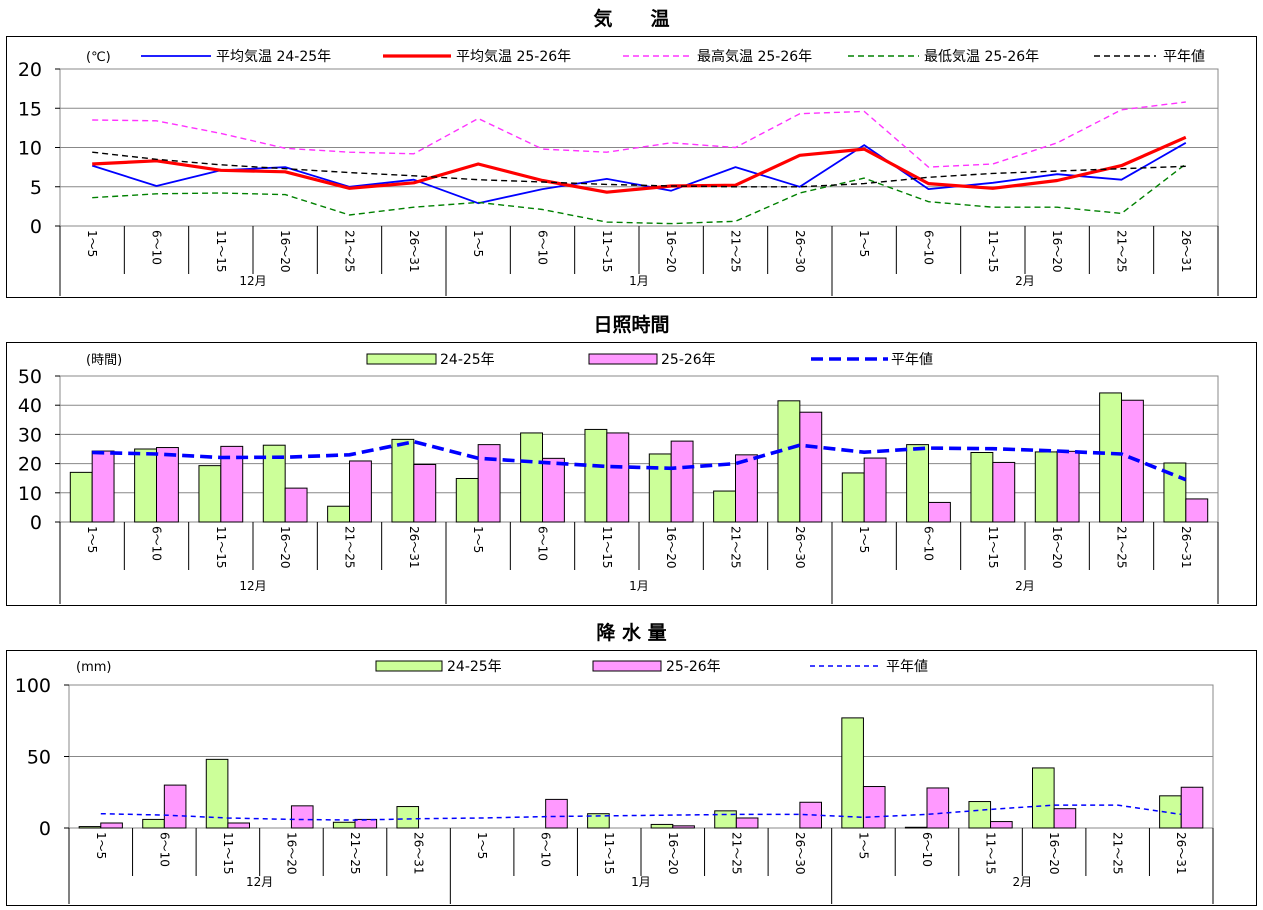 This screenshot has width=1263, height=910. I want to click on legend-label: 最低気温 25-26年, so click(981, 57).